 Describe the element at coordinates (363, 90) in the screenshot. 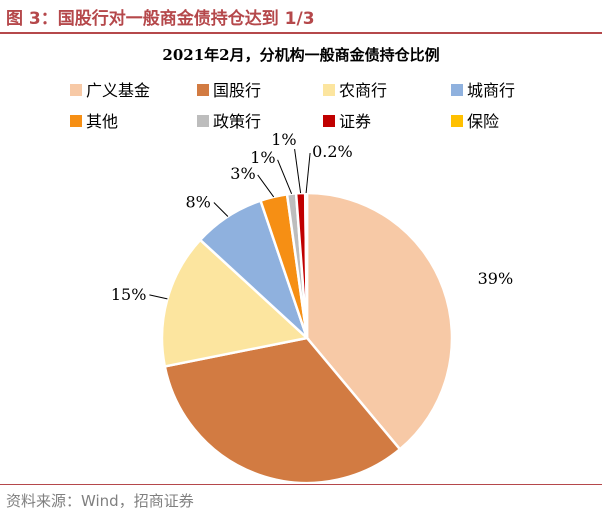

I see `legend-label-2: 农商行` at that location.